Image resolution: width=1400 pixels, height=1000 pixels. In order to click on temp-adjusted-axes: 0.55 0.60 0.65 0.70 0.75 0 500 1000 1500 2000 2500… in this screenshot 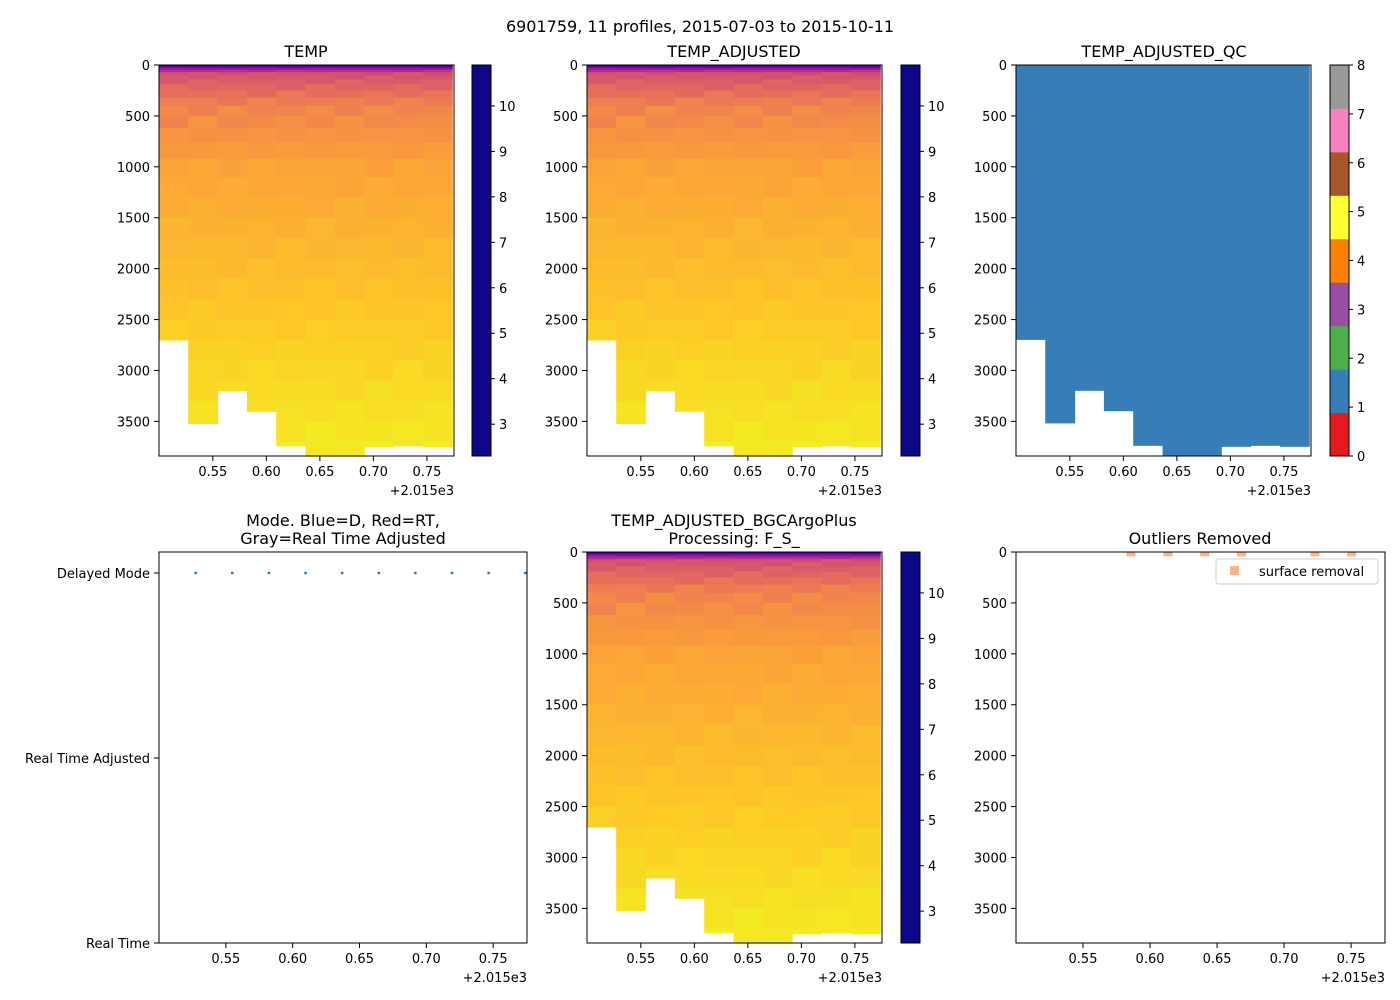, I will do `click(714, 269)`.